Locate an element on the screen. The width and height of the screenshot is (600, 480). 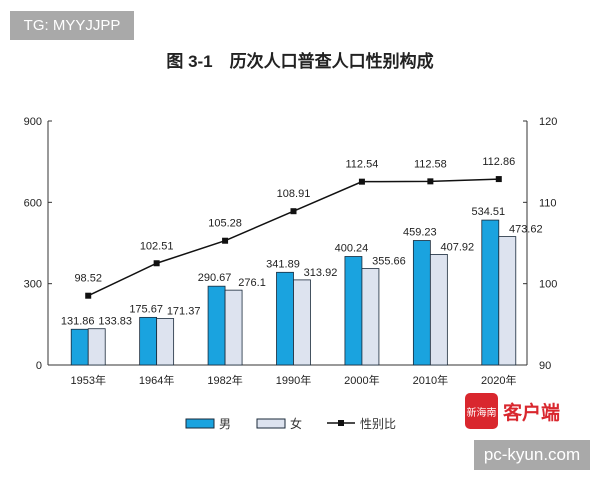
legend-ratio-label: 性别比 is located at coordinates (378, 424).